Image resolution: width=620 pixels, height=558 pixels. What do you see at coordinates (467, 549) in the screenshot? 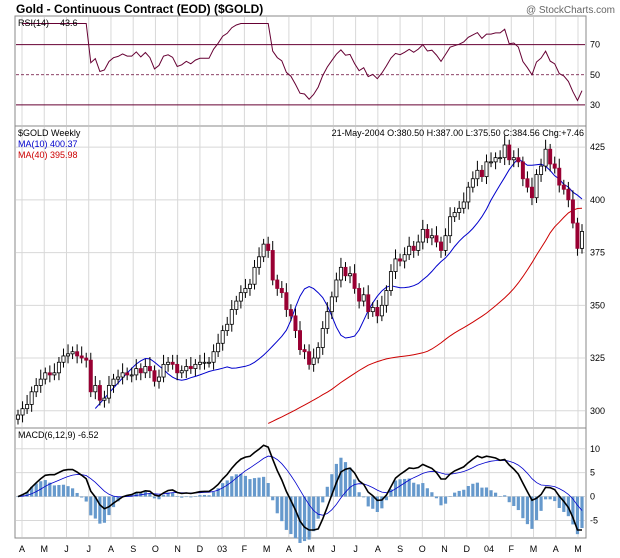
I see `x-tick-label: D` at bounding box center [467, 549].